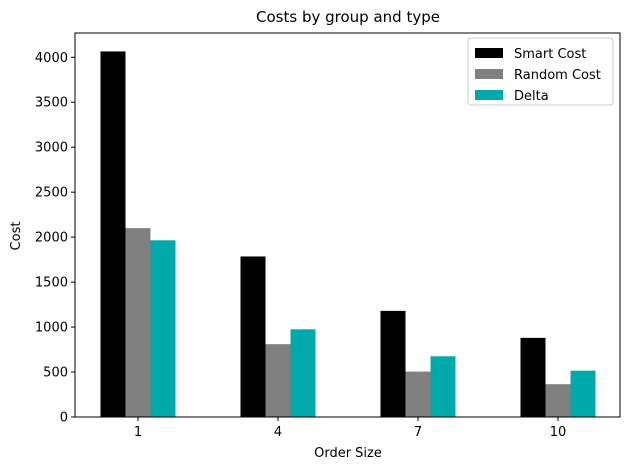  Describe the element at coordinates (138, 432) in the screenshot. I see `x-tick-label: 1` at that location.